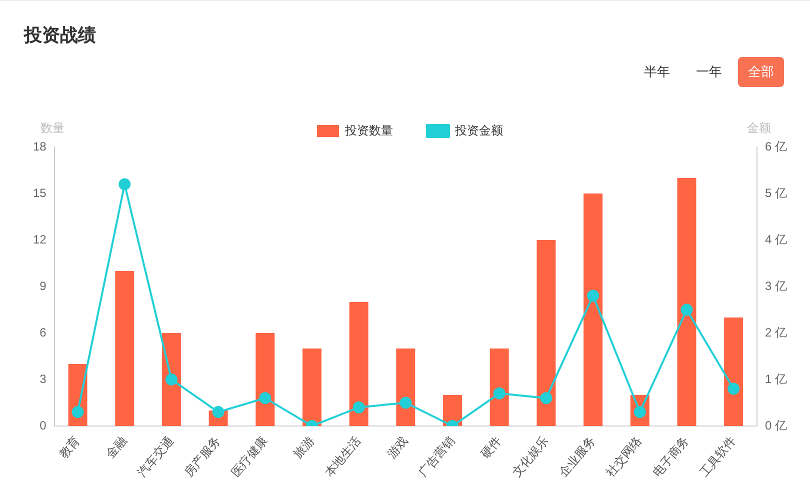 Image resolution: width=810 pixels, height=486 pixels. What do you see at coordinates (776, 425) in the screenshot?
I see `y2-tick-label: 0 亿` at bounding box center [776, 425].